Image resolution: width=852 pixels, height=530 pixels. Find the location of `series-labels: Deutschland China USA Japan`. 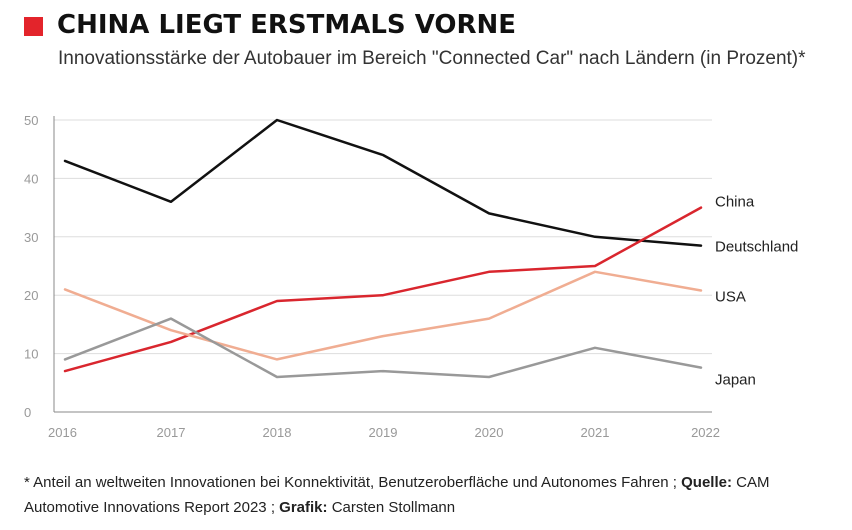

series-labels: Deutschland China USA Japan is located at coordinates (756, 291).